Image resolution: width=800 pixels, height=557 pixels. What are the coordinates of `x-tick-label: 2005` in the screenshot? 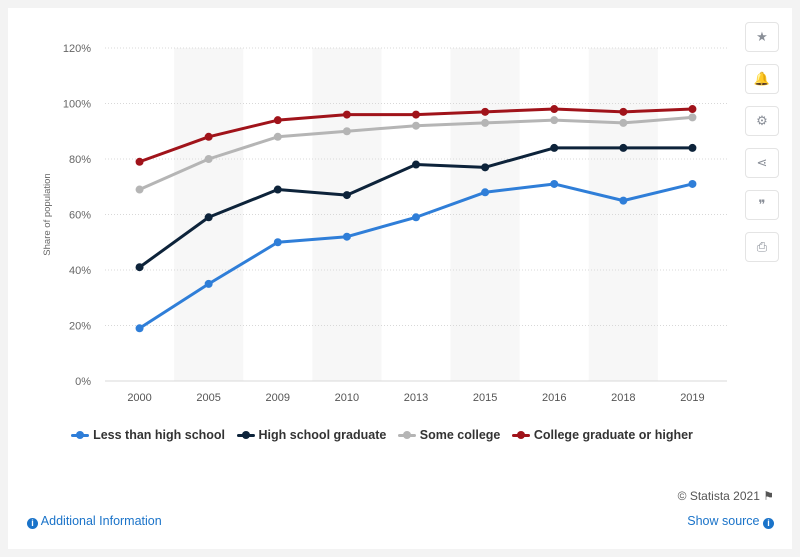 It's located at (208, 398).